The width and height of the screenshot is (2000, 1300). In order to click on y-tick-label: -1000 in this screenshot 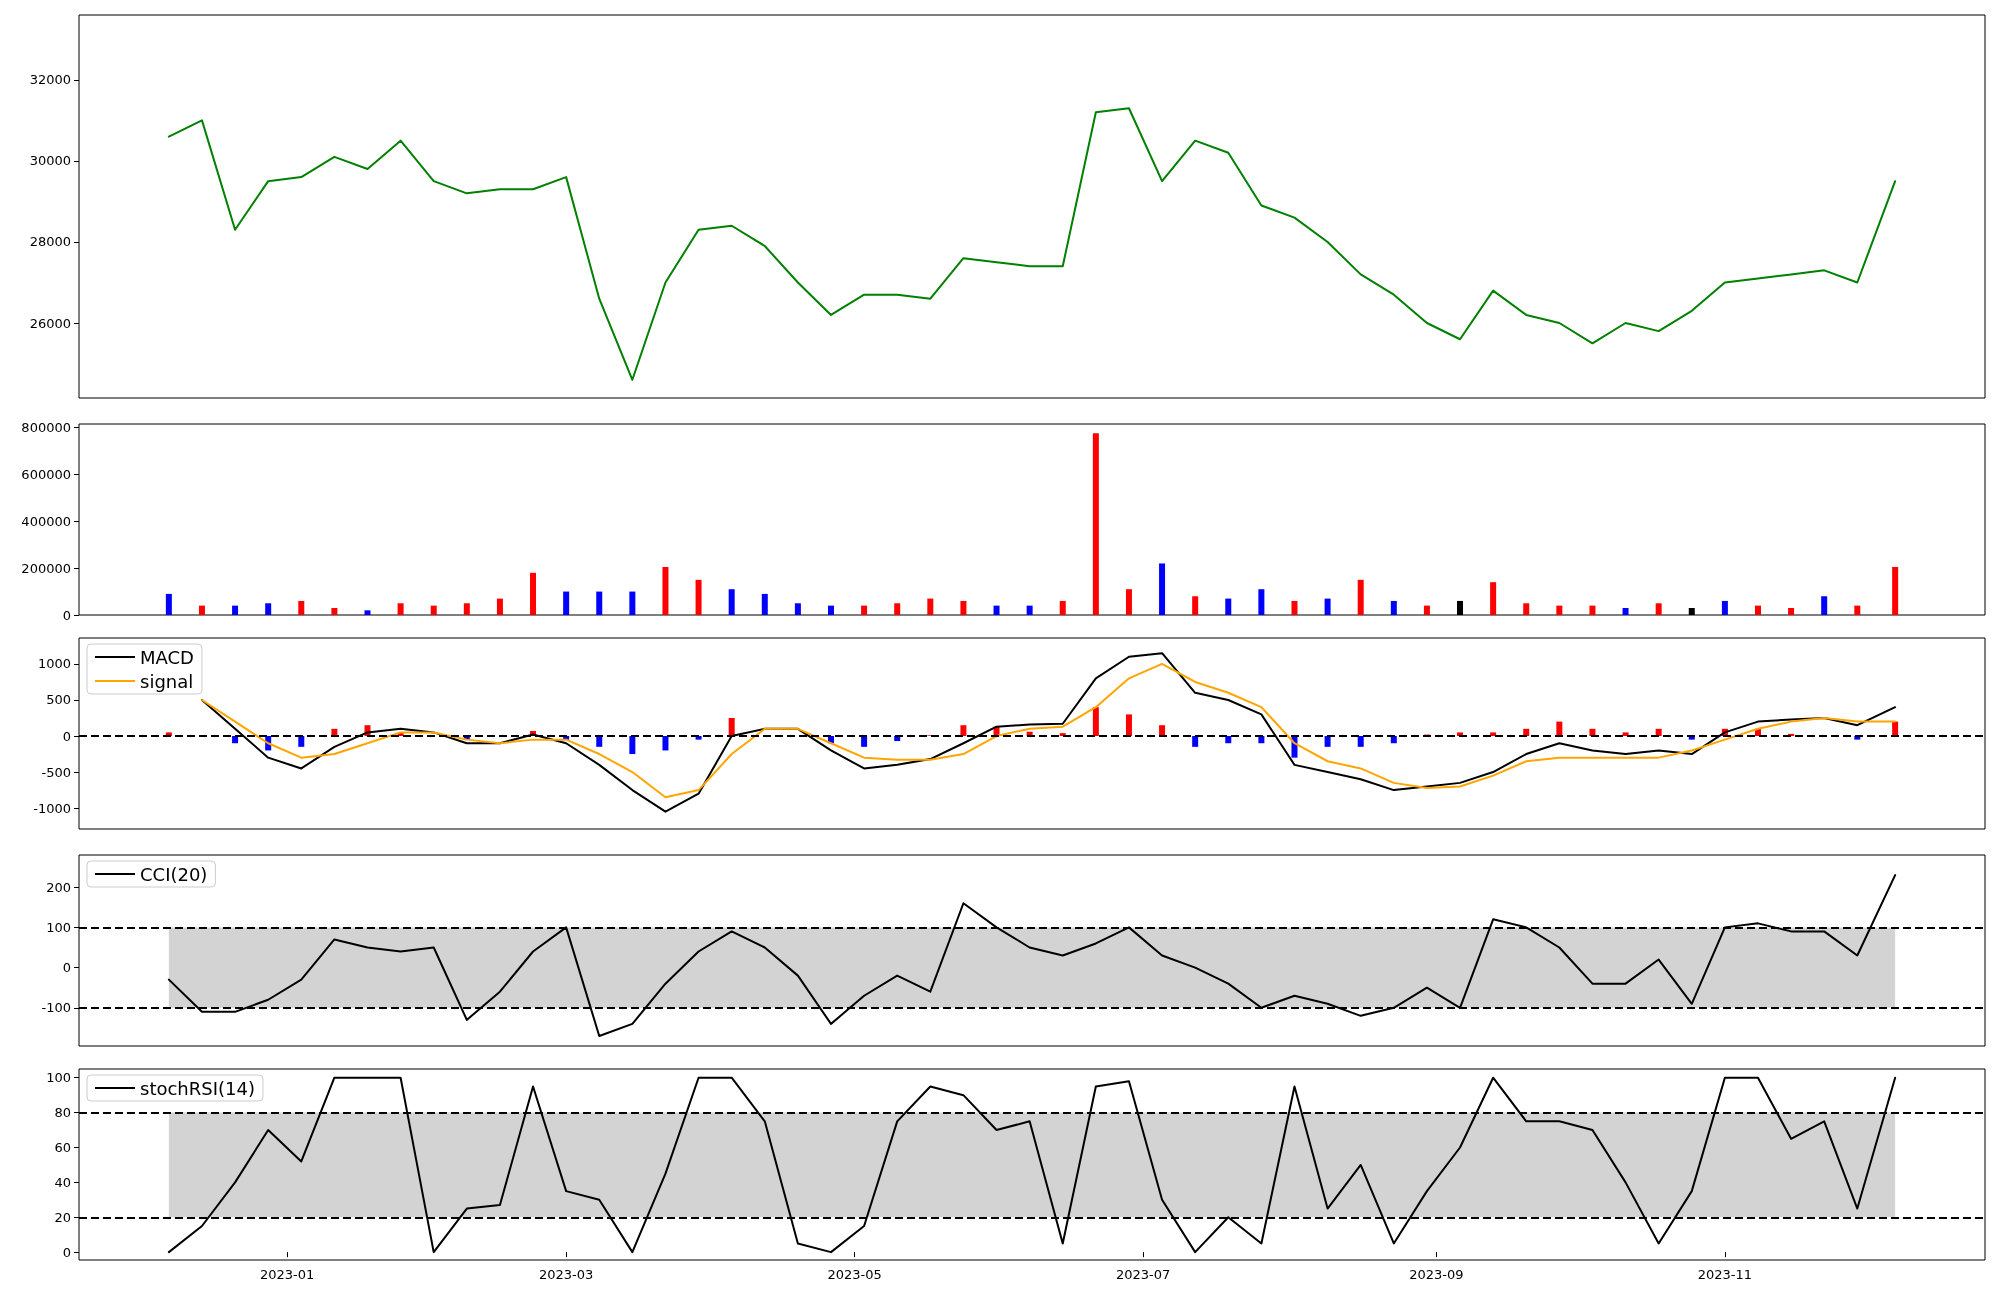, I will do `click(52, 808)`.